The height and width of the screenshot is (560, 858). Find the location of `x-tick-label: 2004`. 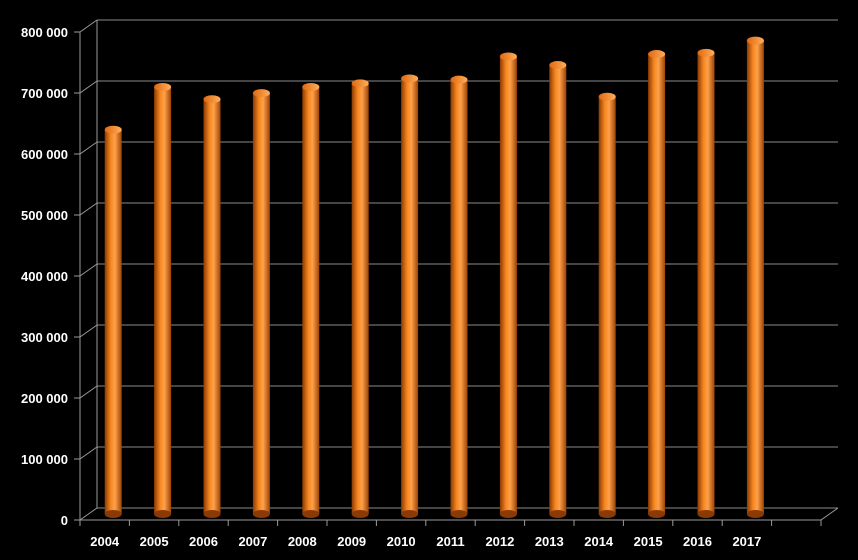

x-tick-label: 2004 is located at coordinates (105, 541).